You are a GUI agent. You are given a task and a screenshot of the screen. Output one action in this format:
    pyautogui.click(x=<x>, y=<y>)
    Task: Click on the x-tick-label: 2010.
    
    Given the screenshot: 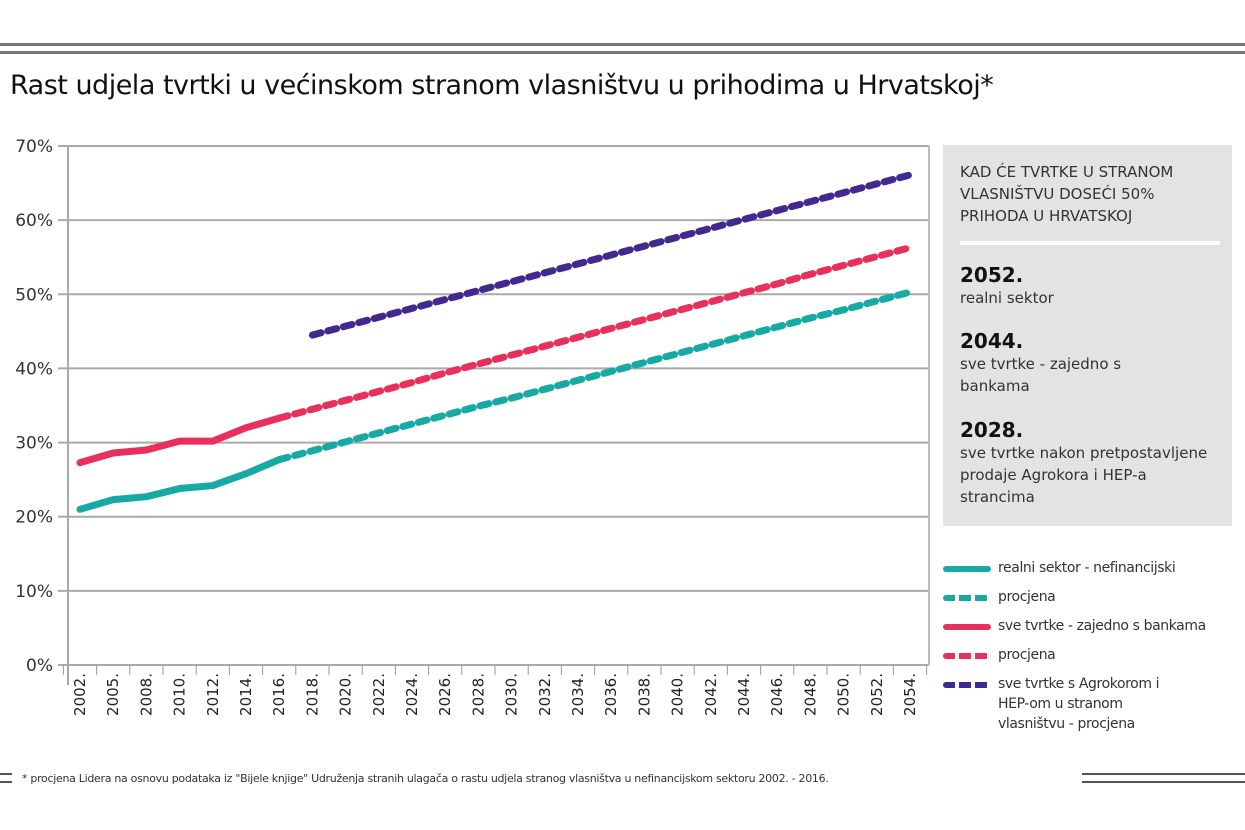 What is the action you would take?
    pyautogui.click(x=180, y=694)
    